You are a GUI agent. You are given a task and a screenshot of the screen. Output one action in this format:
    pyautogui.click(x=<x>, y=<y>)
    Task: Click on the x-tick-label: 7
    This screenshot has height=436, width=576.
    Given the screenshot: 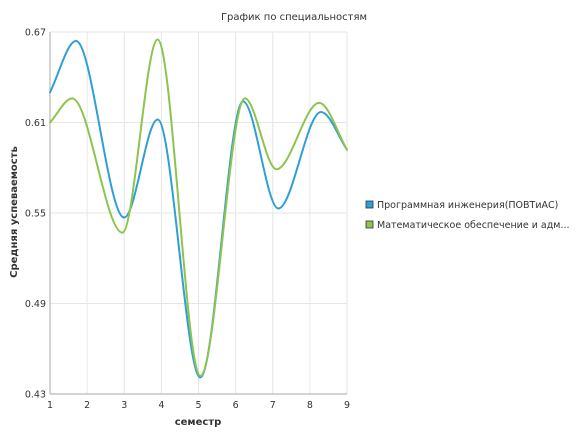 What is the action you would take?
    pyautogui.click(x=273, y=405)
    